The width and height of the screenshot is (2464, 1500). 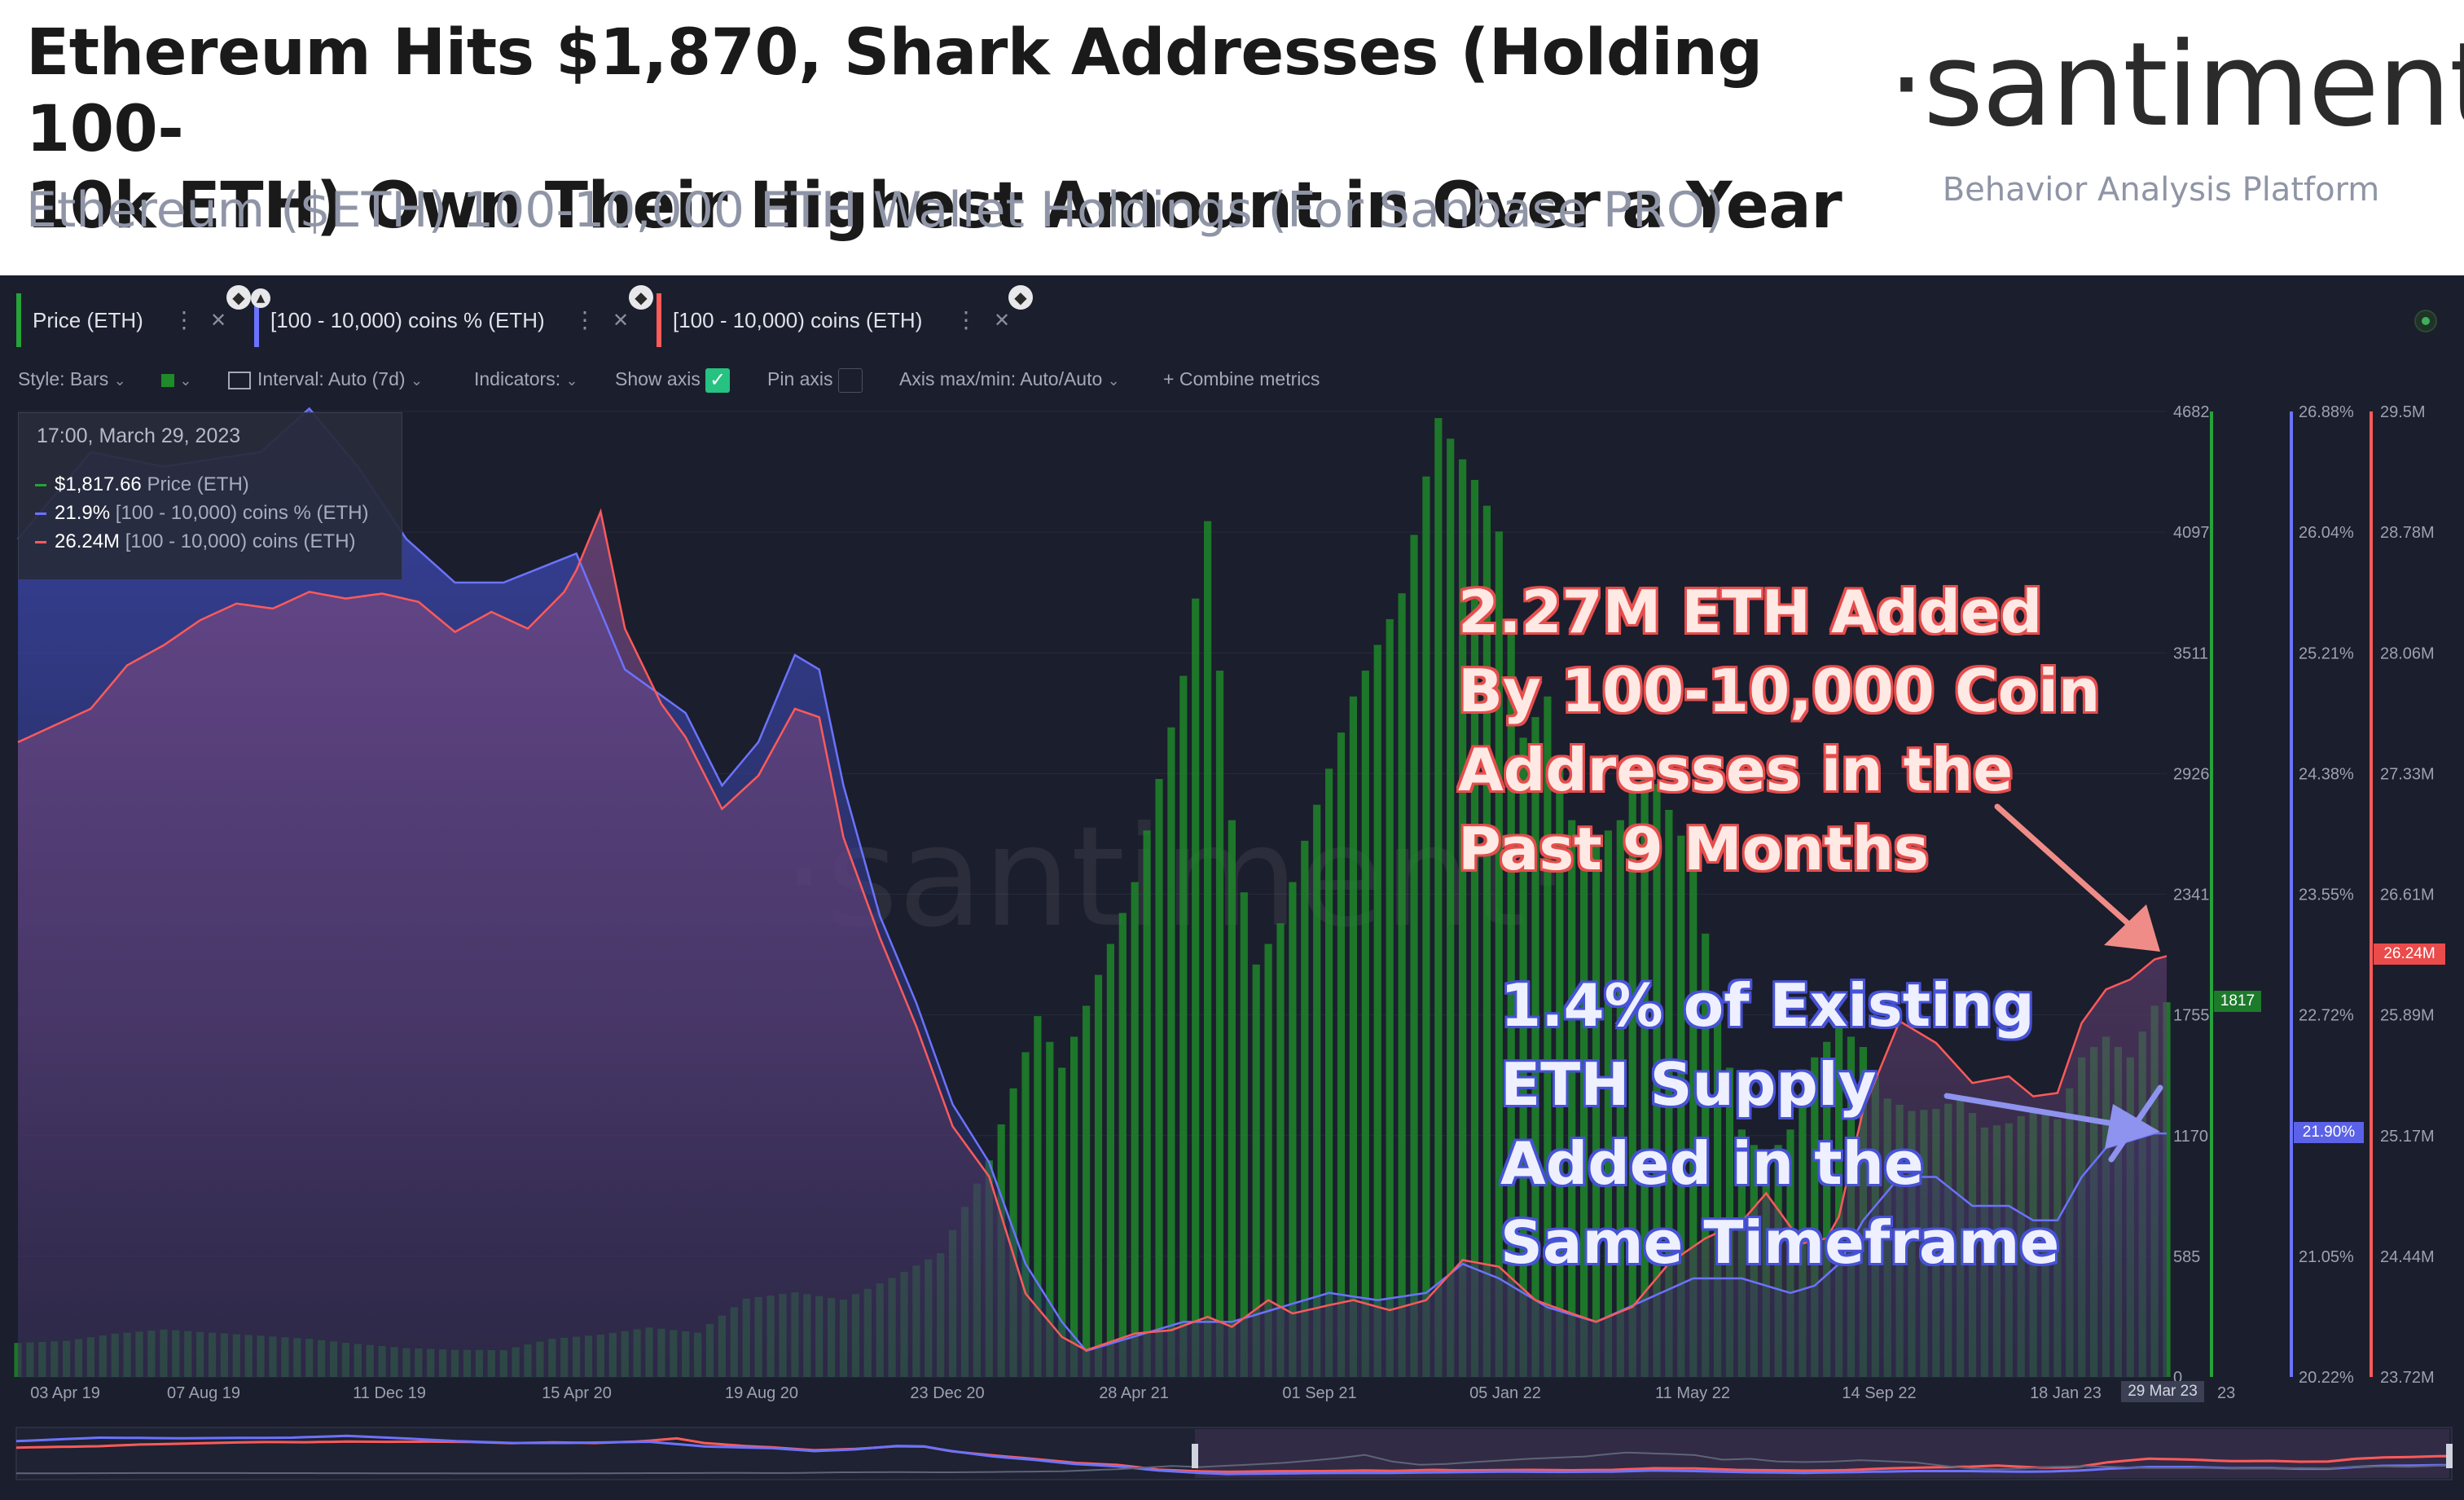 What do you see at coordinates (389, 1393) in the screenshot?
I see `x-tick-label: 11 Dec 19` at bounding box center [389, 1393].